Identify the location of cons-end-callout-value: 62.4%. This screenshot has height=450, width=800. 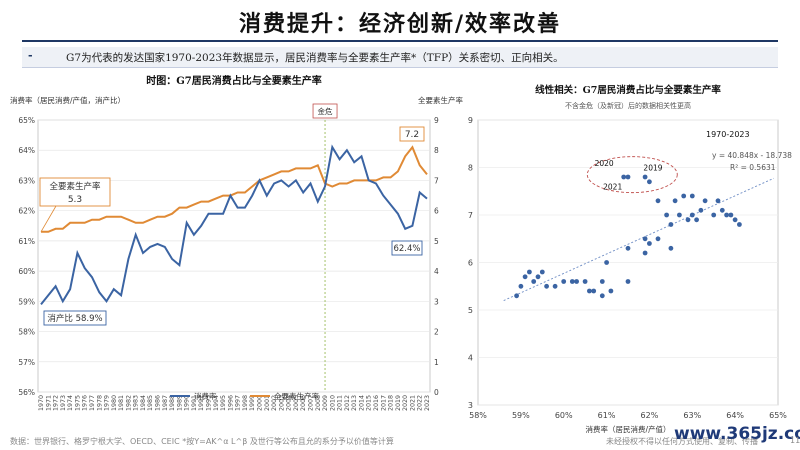
(406, 249).